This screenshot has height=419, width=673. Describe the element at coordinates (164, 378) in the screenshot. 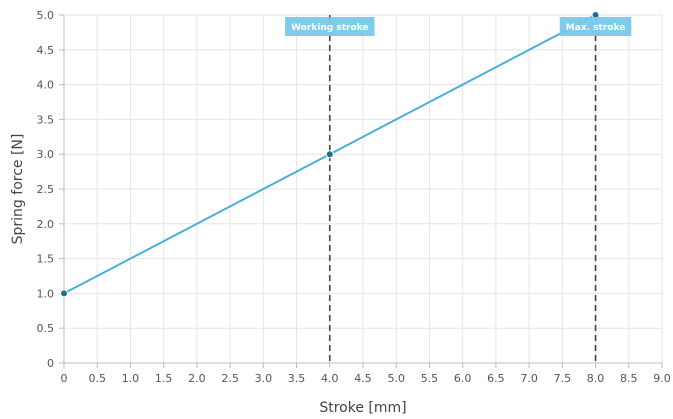

I see `x-tick-label: 1.5` at that location.